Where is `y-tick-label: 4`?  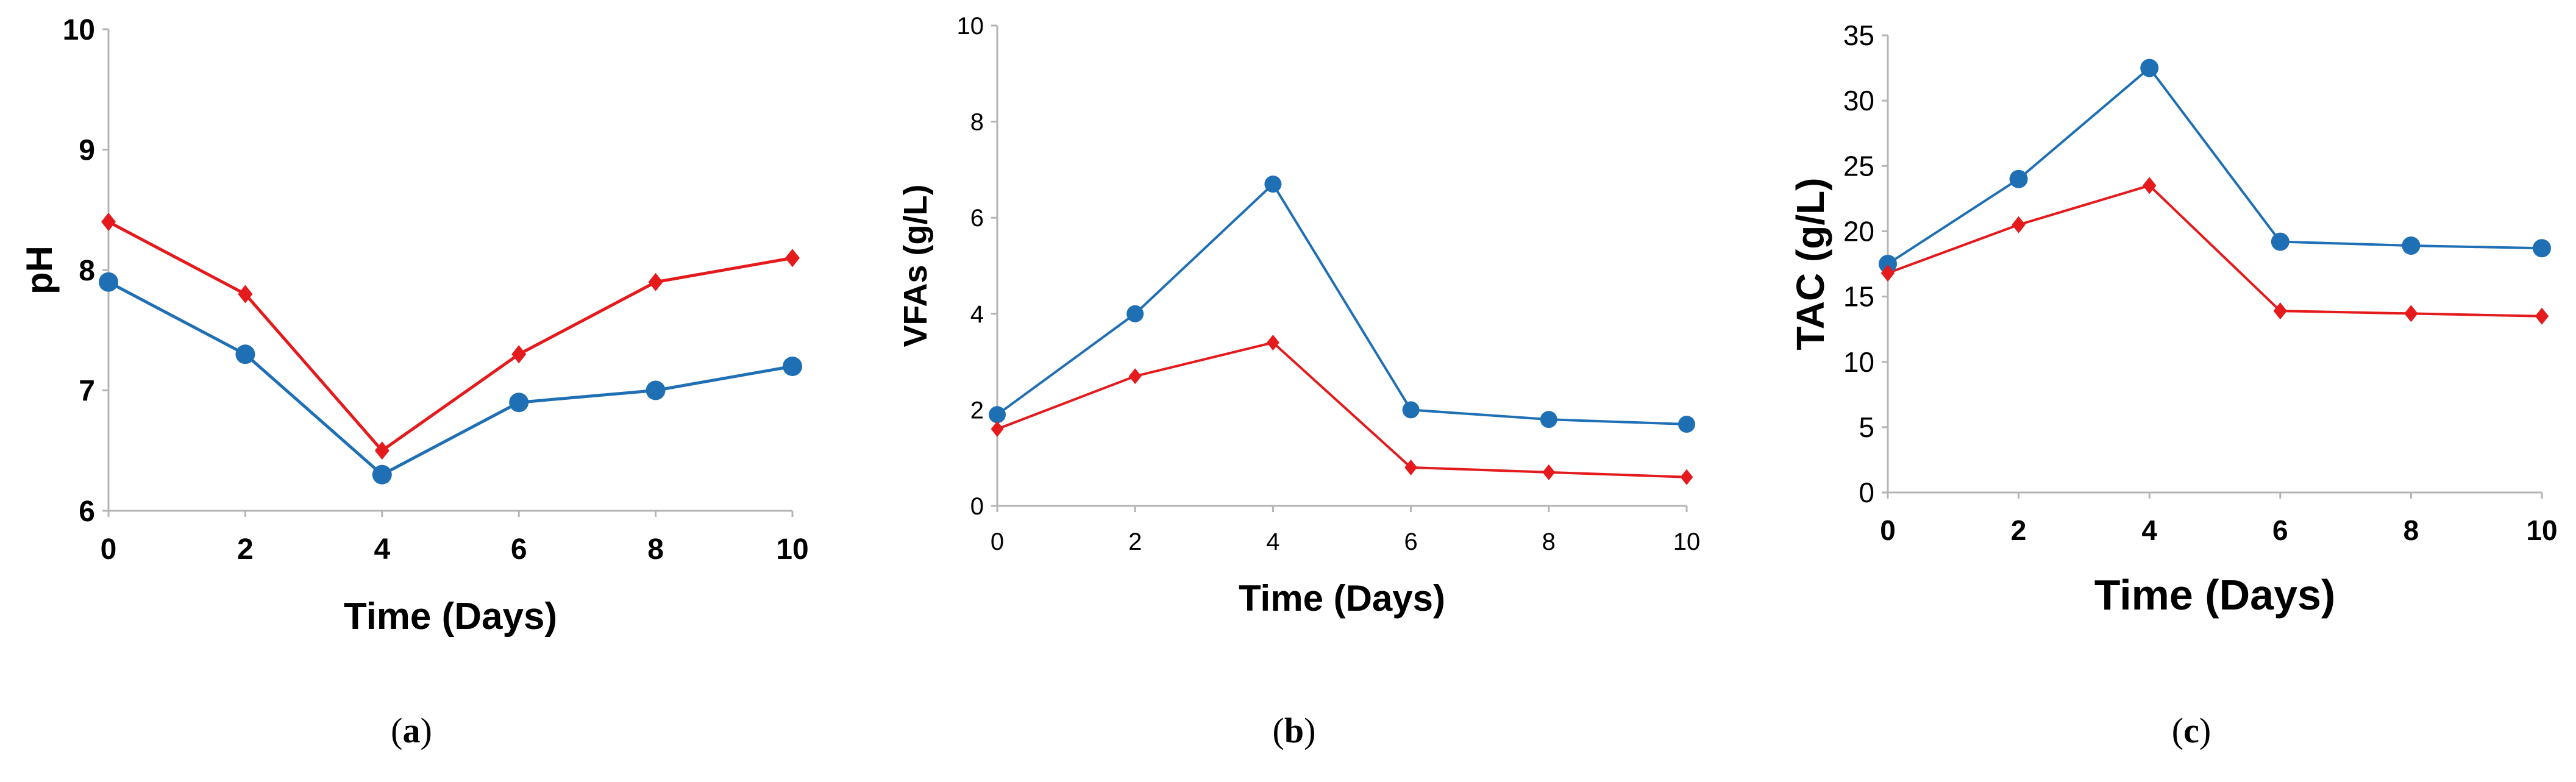 y-tick-label: 4 is located at coordinates (977, 314).